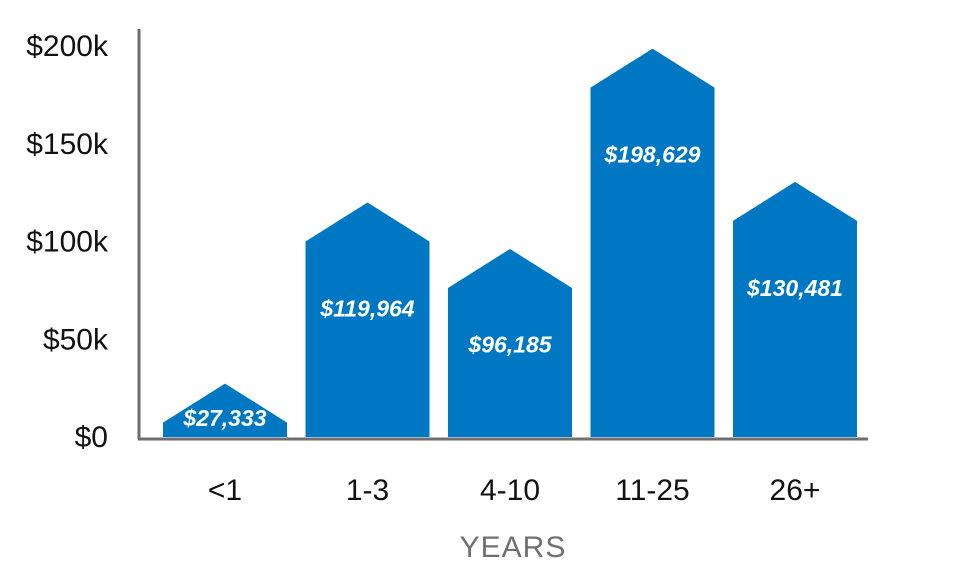 The image size is (962, 582). Describe the element at coordinates (367, 490) in the screenshot. I see `x-category-label: 1-3` at that location.